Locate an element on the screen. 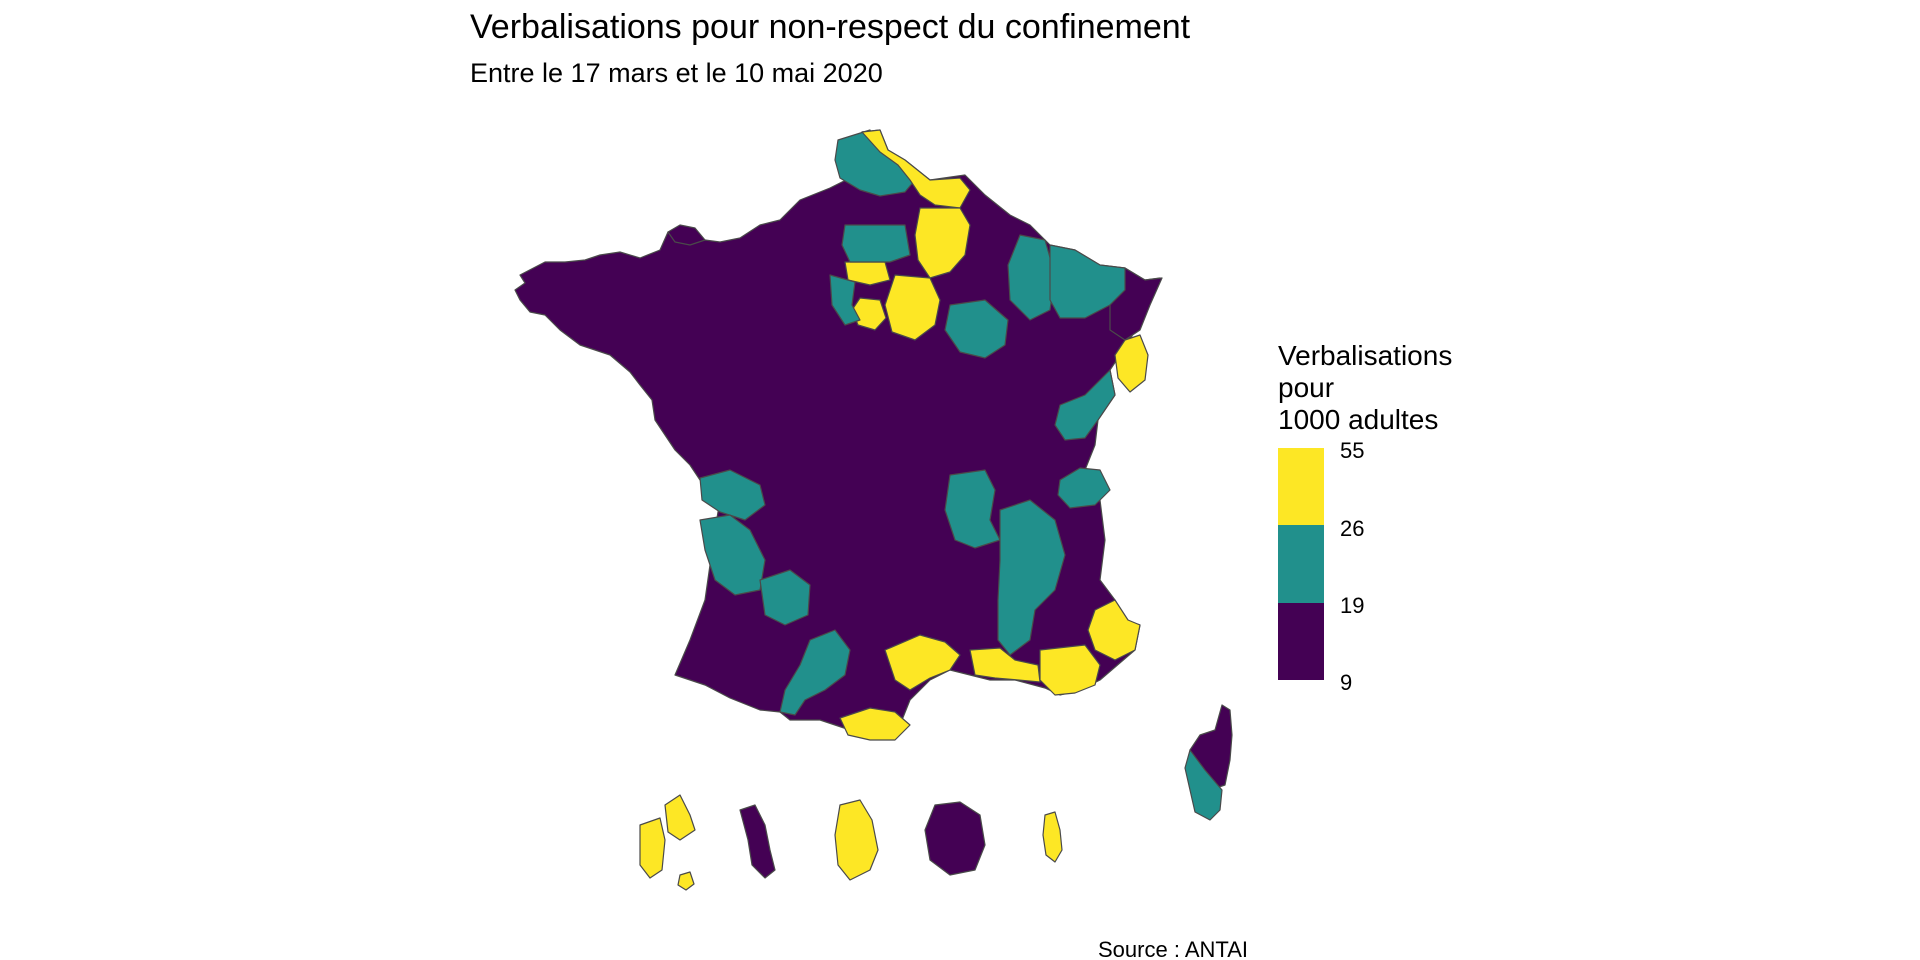 This screenshot has width=1920, height=960. region-yvelines is located at coordinates (845, 300).